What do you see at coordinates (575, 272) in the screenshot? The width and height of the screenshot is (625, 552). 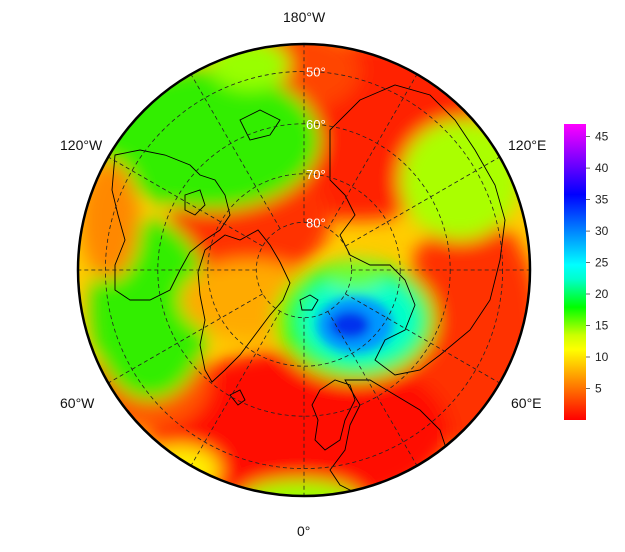 I see `colorbar-gradient` at bounding box center [575, 272].